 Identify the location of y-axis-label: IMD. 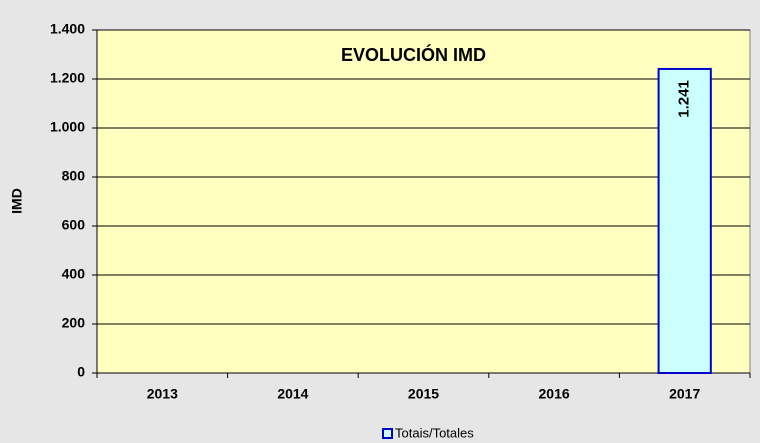
(17, 201).